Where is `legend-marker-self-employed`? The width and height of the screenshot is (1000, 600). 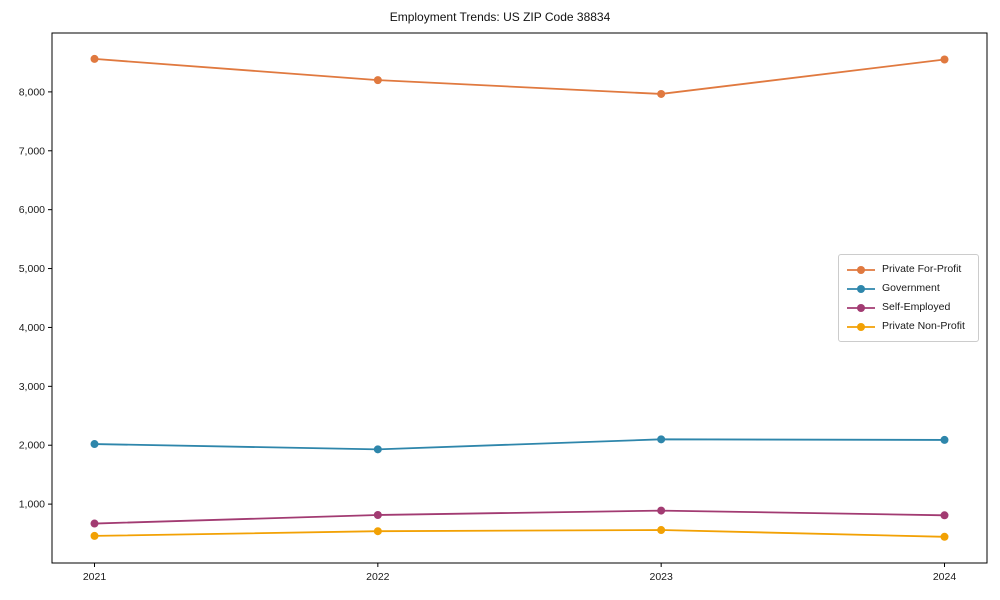
legend-marker-self-employed is located at coordinates (861, 307).